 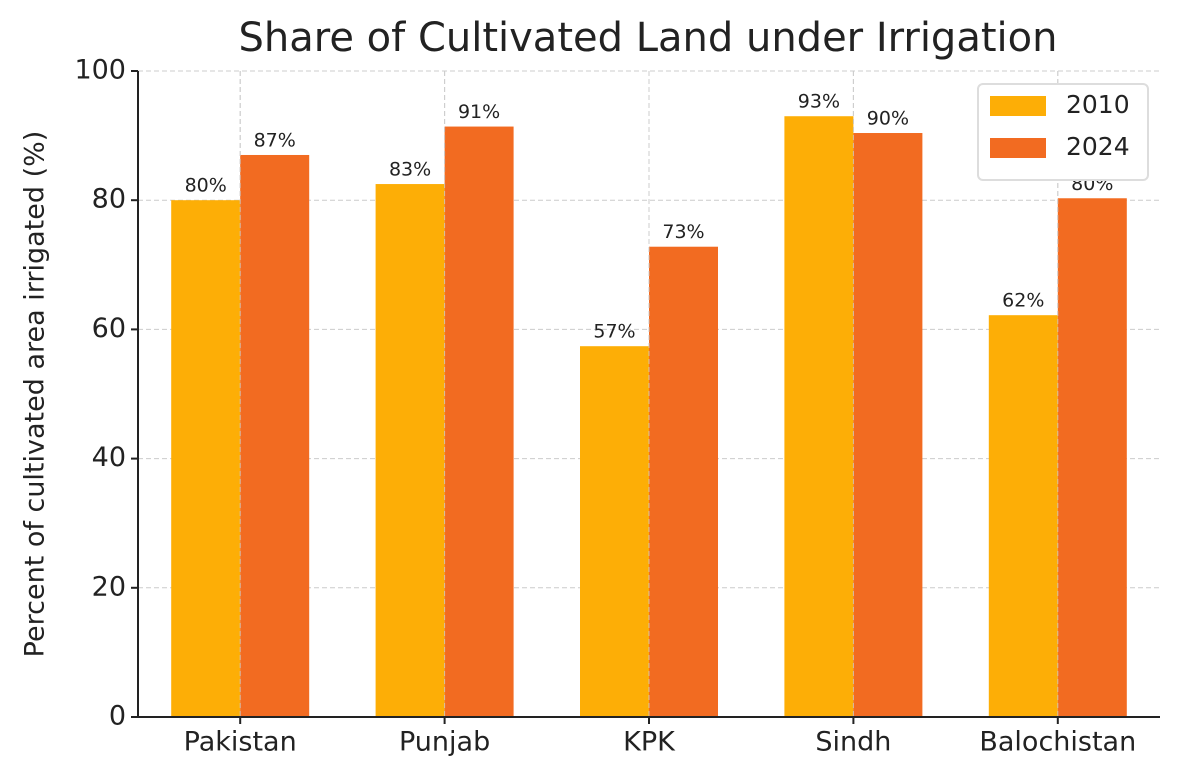 I want to click on y-tick-label: 0, so click(x=117, y=716).